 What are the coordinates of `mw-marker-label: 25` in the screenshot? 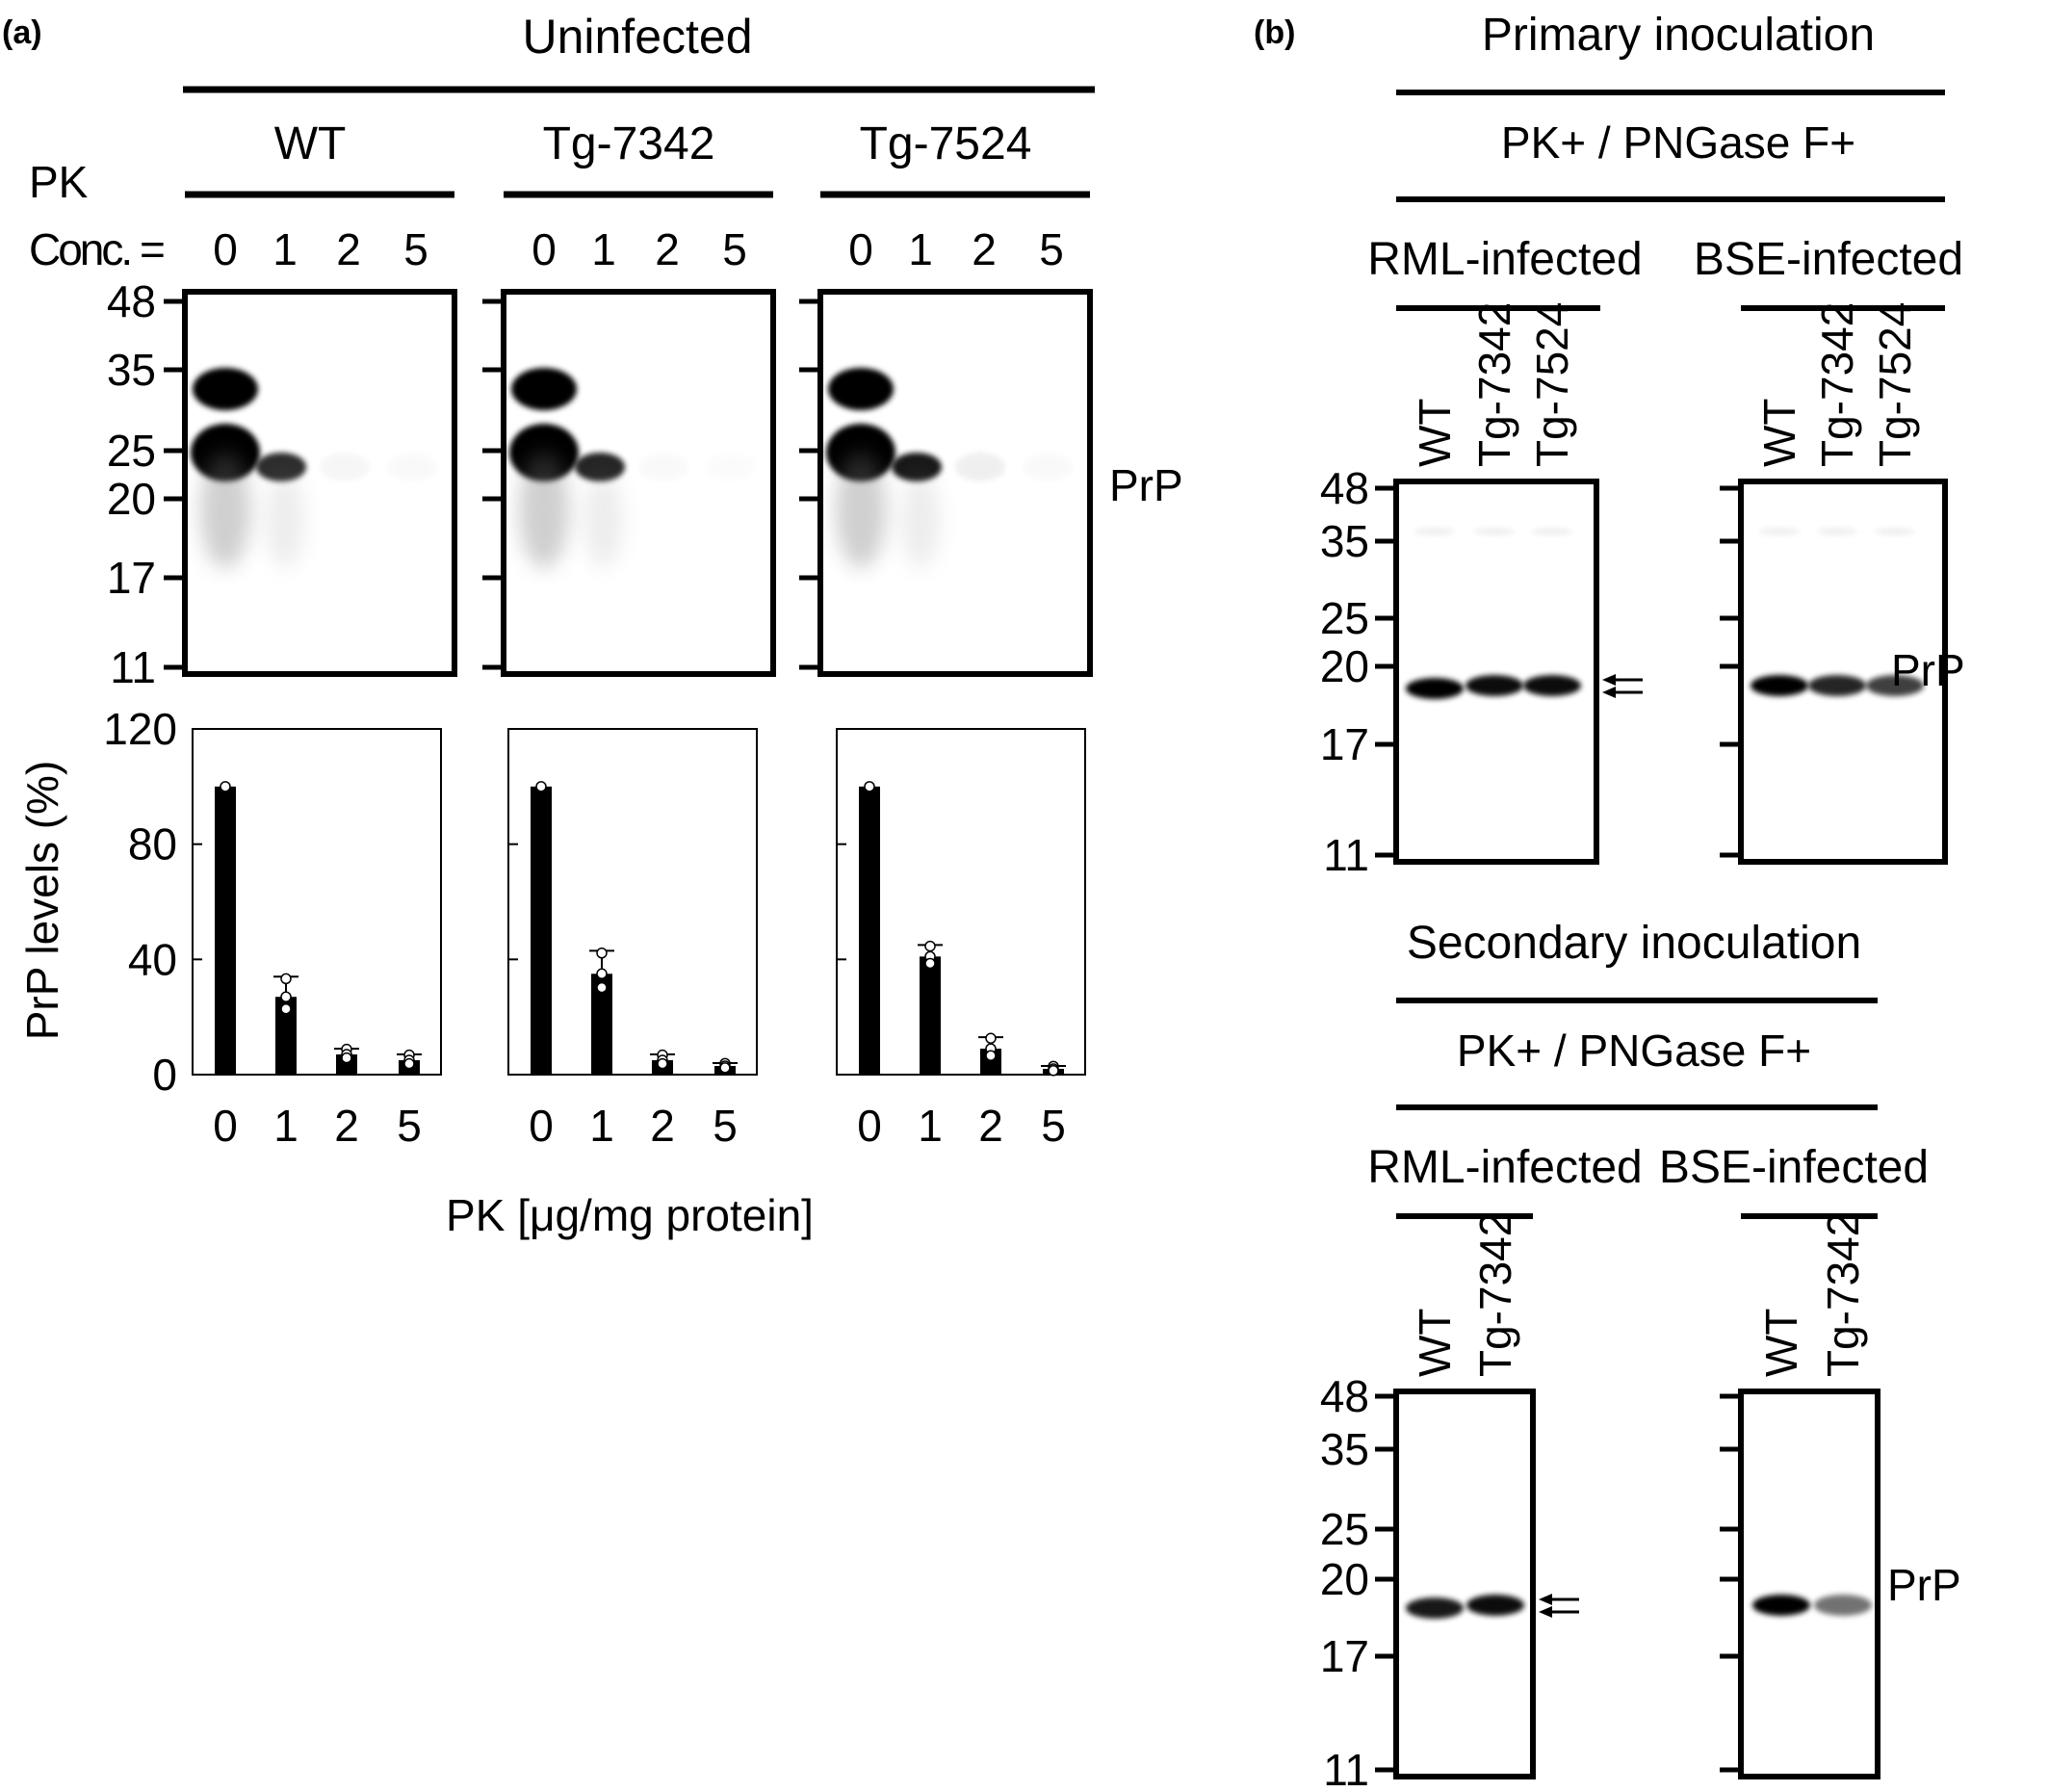 It's located at (1344, 618).